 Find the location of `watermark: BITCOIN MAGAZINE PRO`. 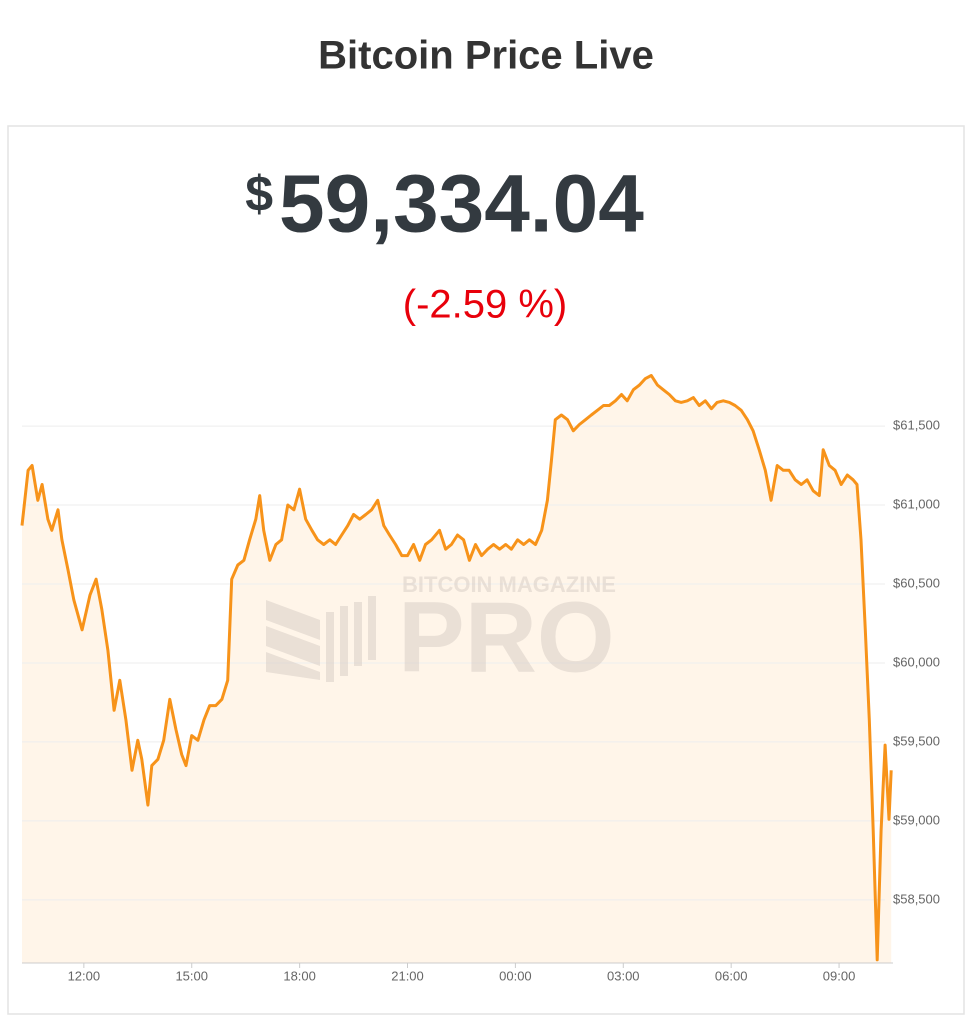

watermark: BITCOIN MAGAZINE PRO is located at coordinates (441, 632).